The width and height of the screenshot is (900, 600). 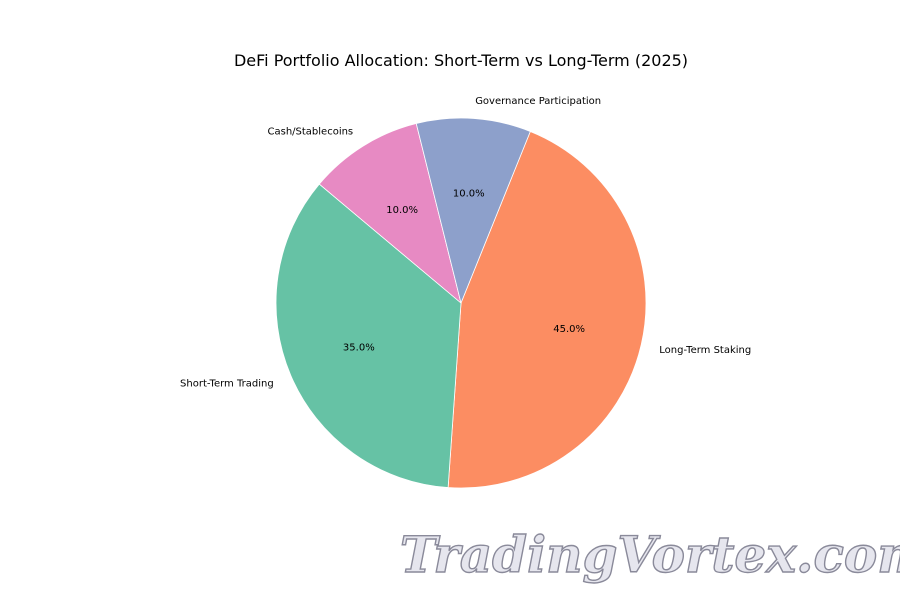 I want to click on pie-pct-label: 45.0%, so click(x=569, y=329).